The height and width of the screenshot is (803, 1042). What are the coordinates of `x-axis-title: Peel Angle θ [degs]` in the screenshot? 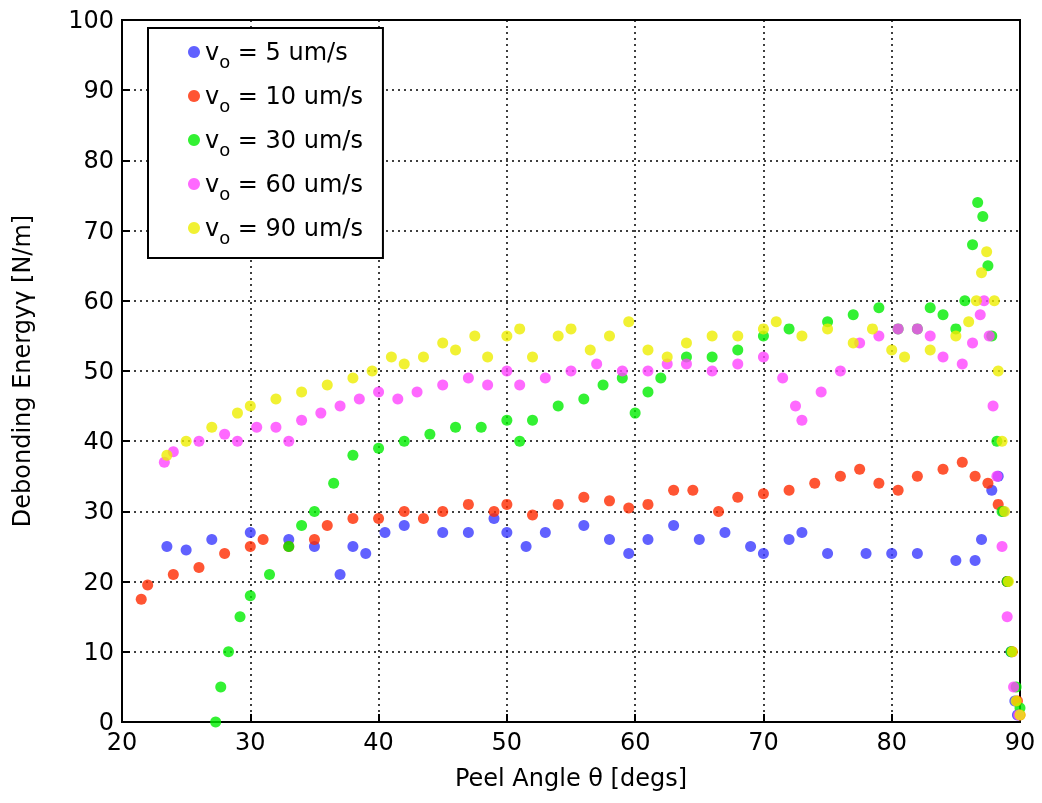 It's located at (571, 778).